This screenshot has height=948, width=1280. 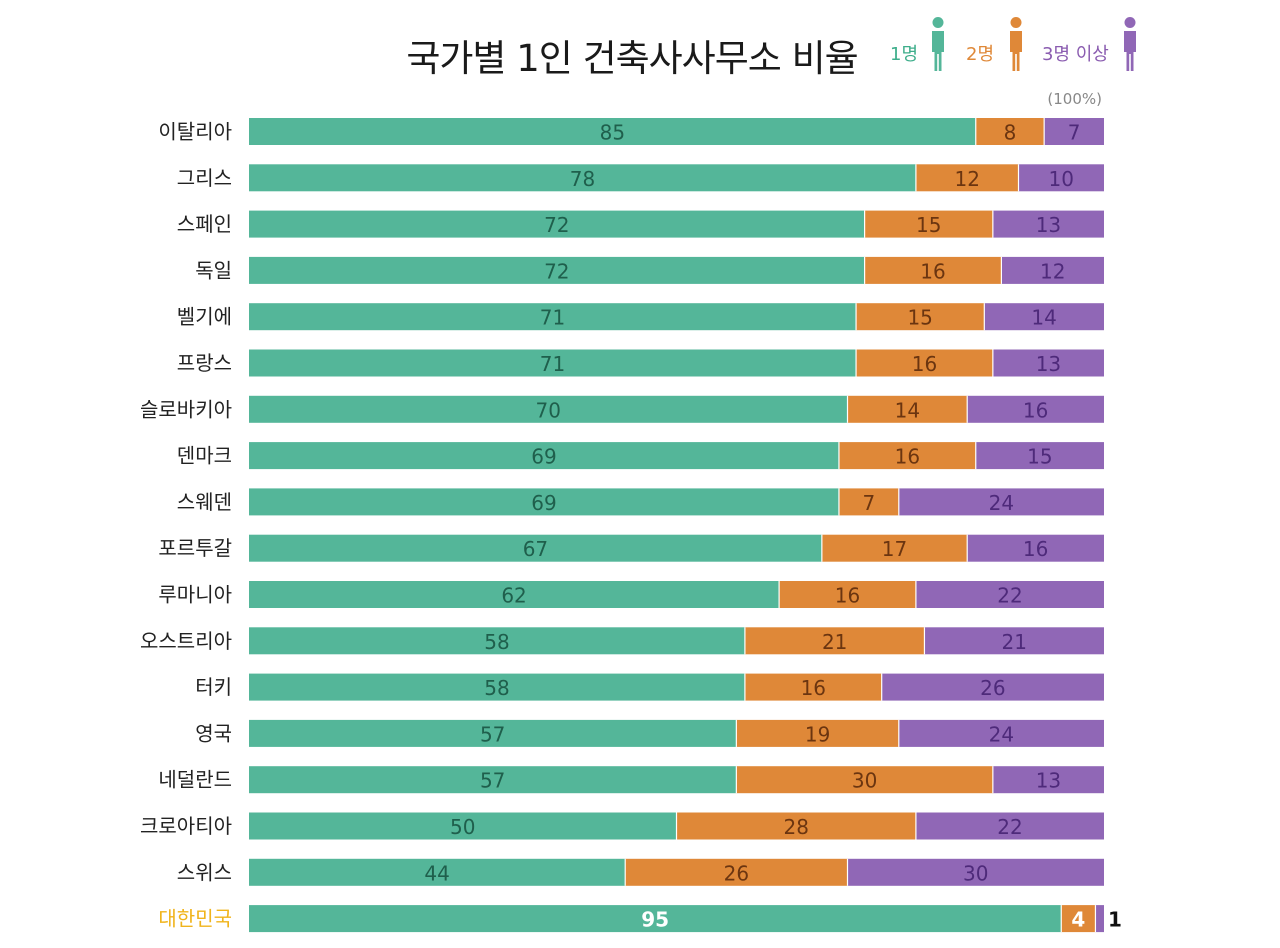 I want to click on legend-item-3: 3명 이상, so click(x=1092, y=45).